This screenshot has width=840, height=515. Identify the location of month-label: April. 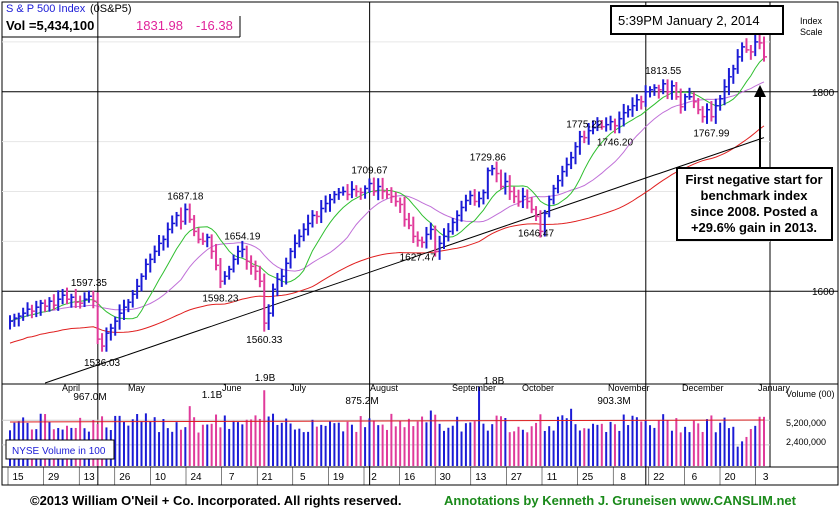
(71, 388).